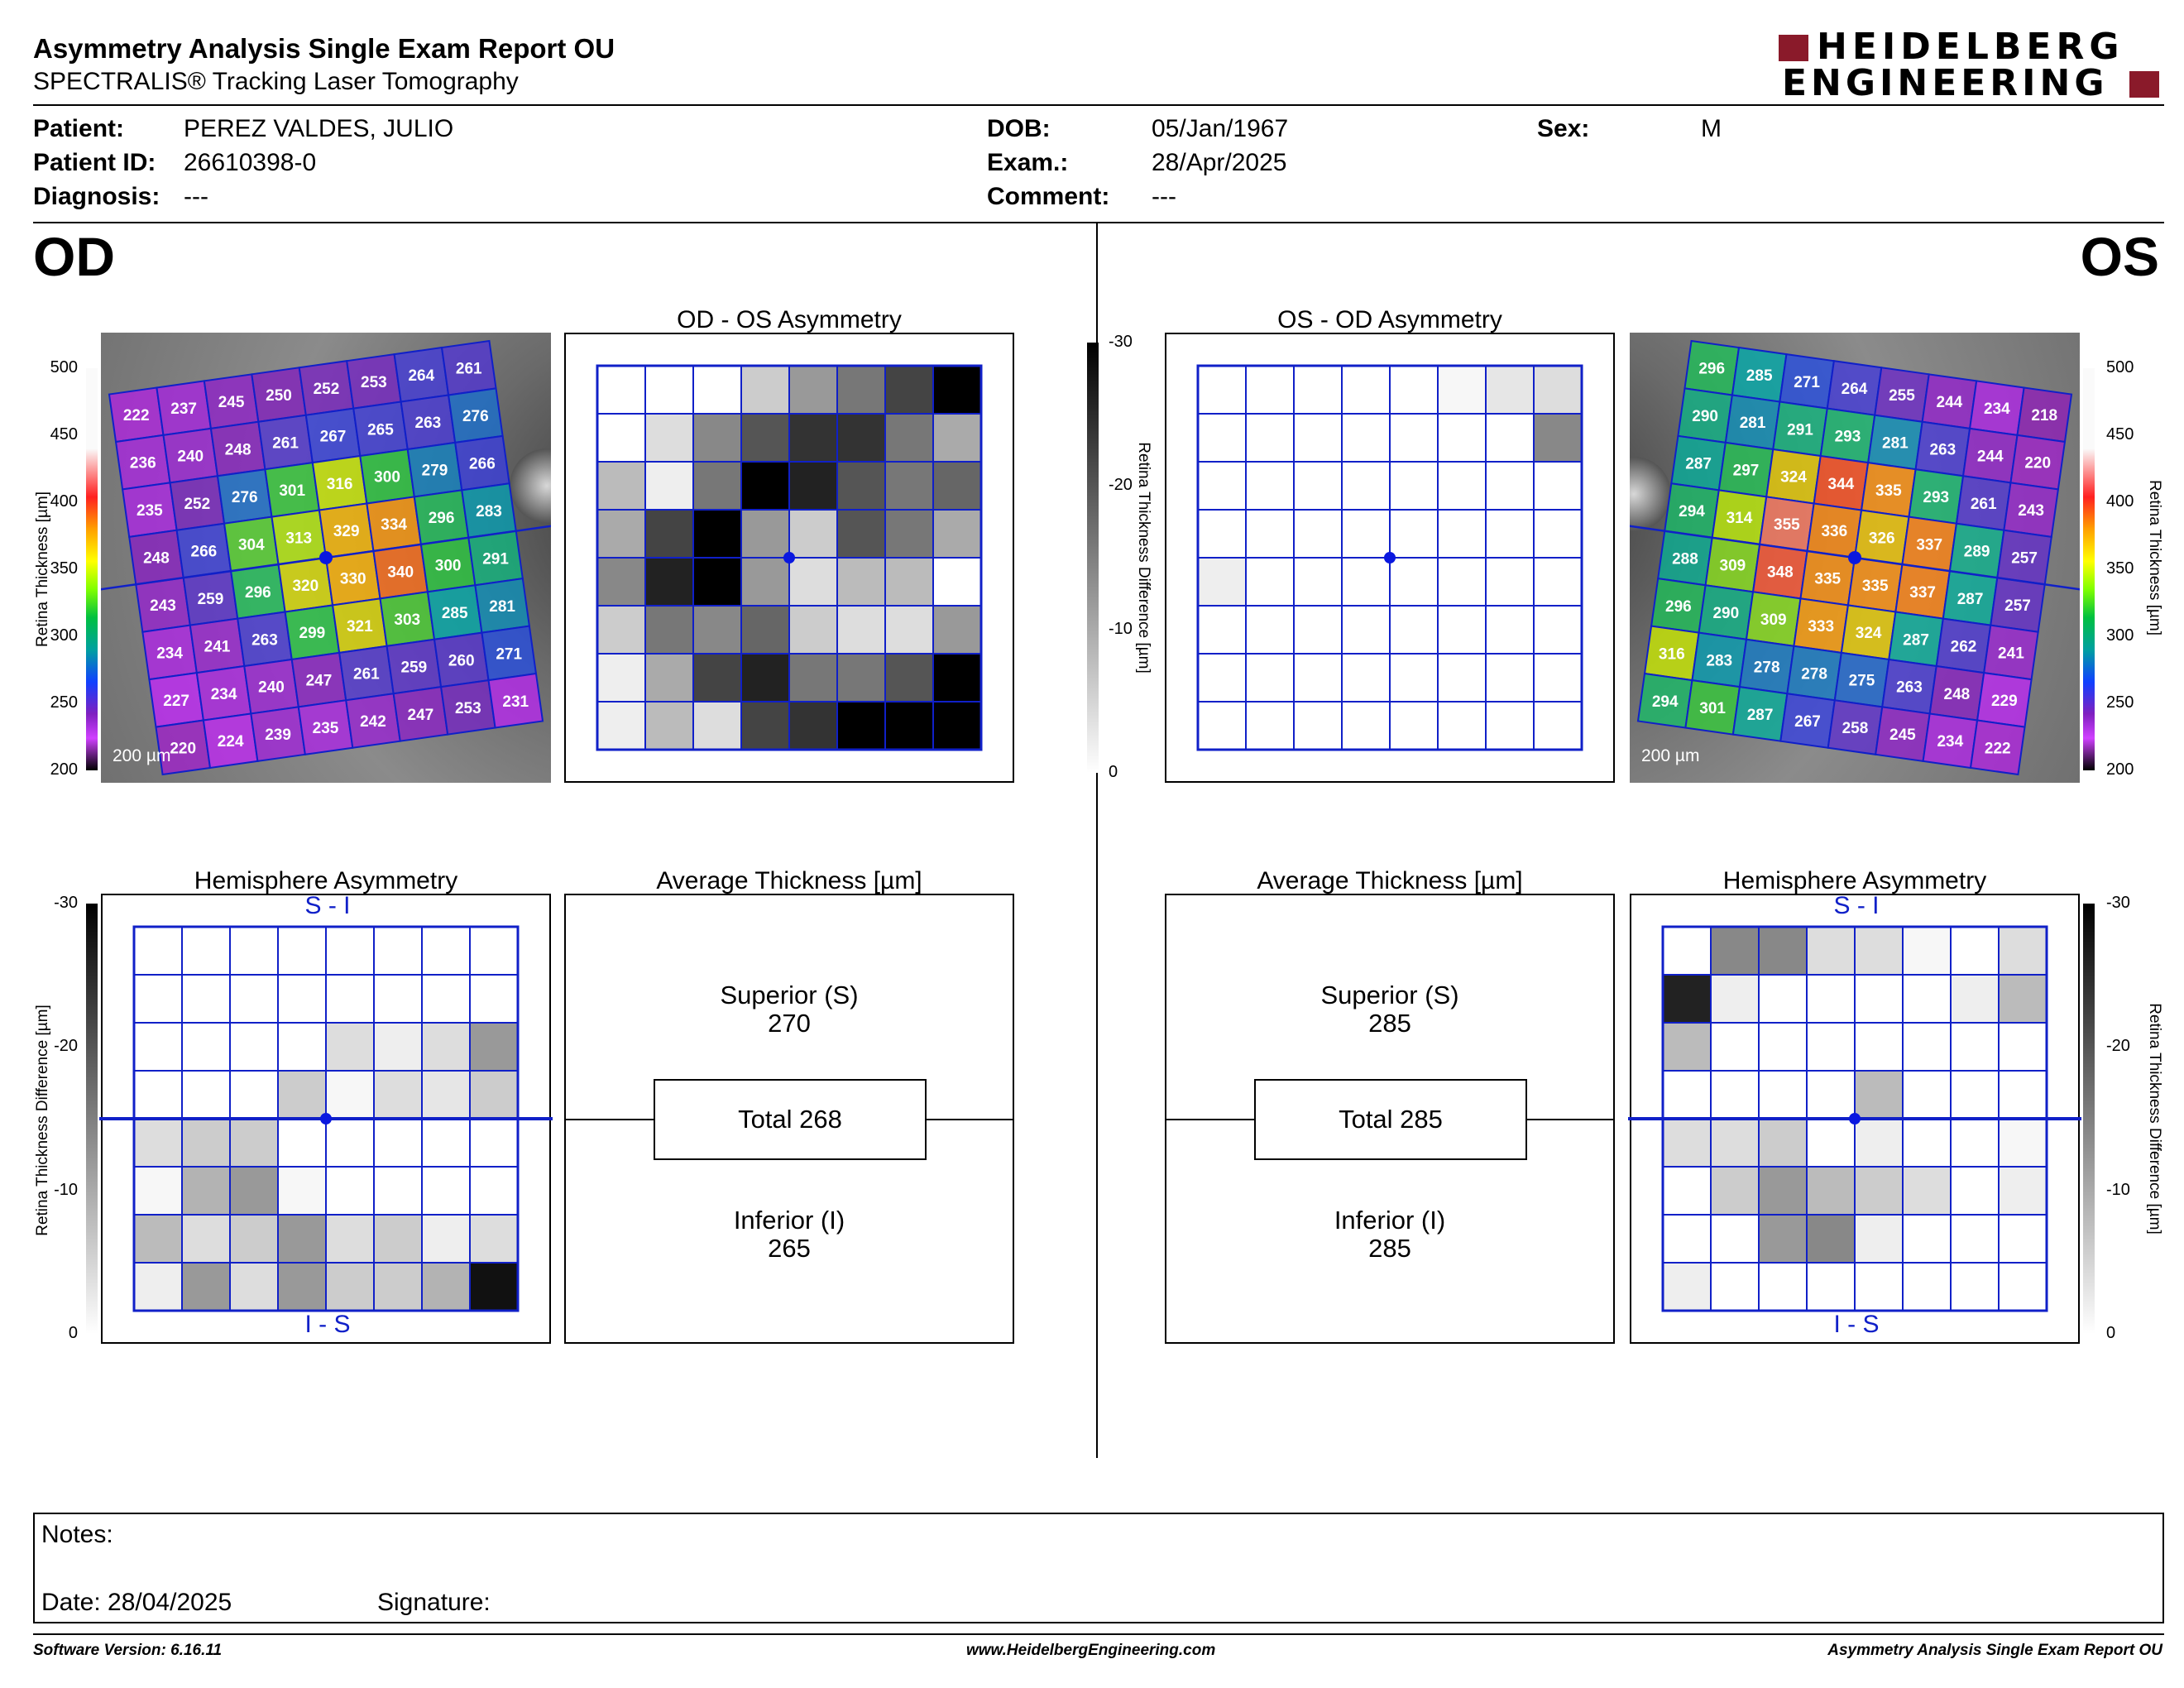 Image resolution: width=2184 pixels, height=1688 pixels. What do you see at coordinates (1964, 646) in the screenshot?
I see `os-map-value-label: 262` at bounding box center [1964, 646].